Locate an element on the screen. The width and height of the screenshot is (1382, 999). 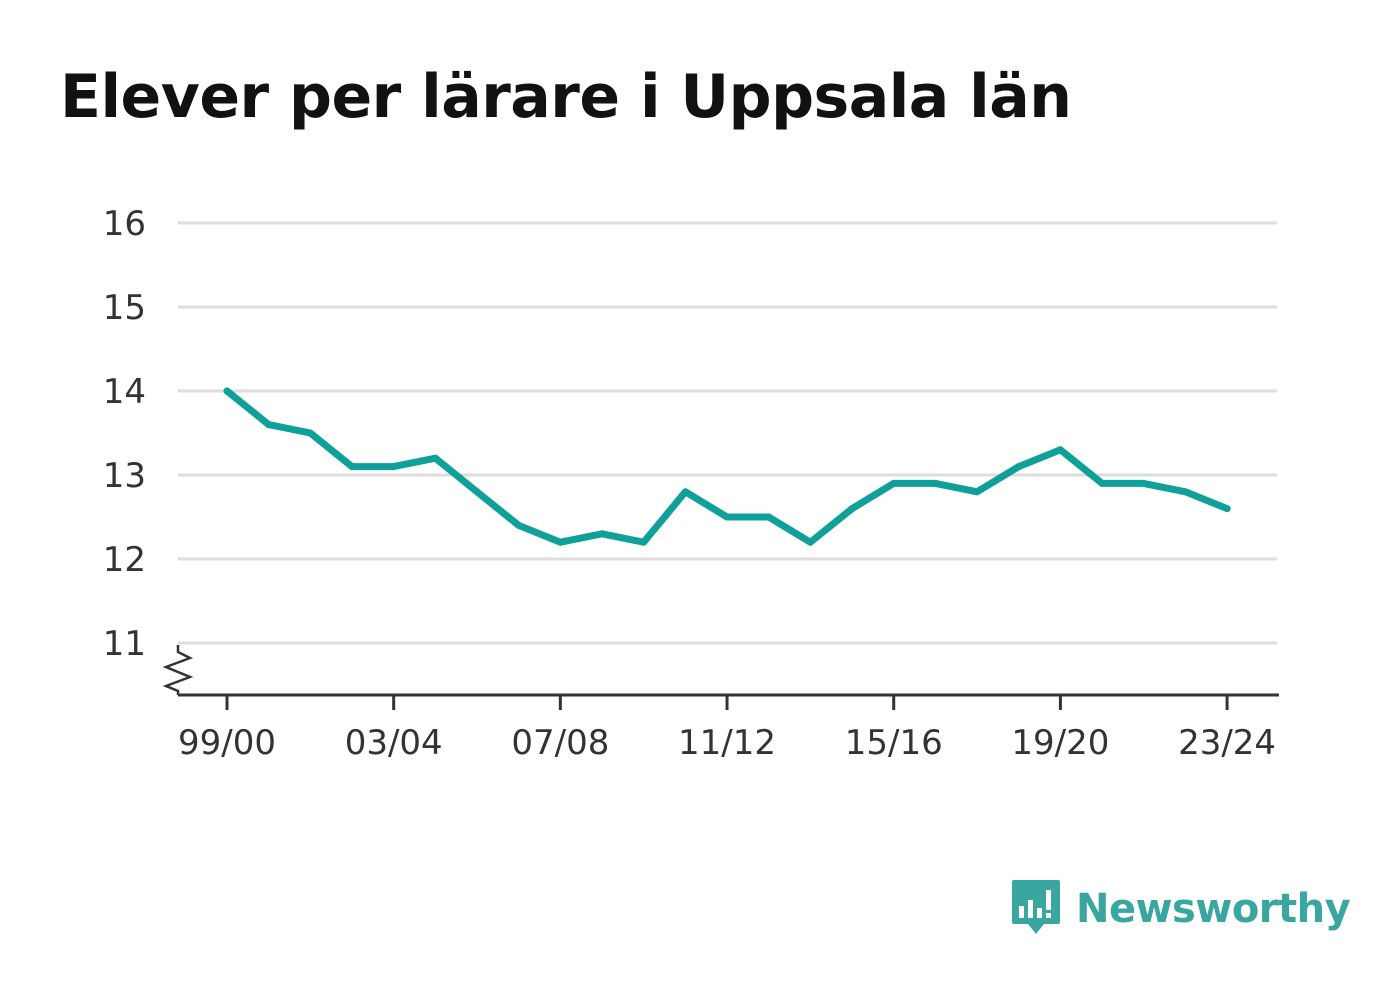
newsworthy-logo-icon is located at coordinates (1036, 907).